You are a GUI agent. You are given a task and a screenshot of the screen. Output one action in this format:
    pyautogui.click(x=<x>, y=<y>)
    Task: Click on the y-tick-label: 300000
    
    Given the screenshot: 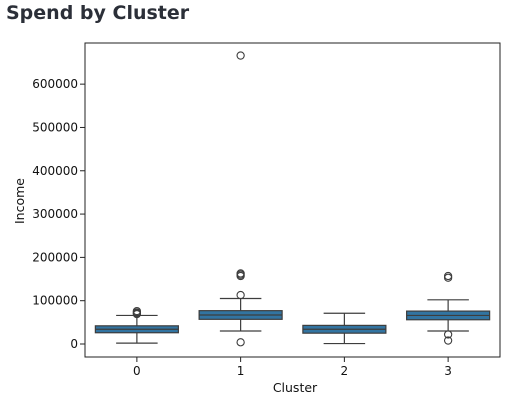 What is the action you would take?
    pyautogui.click(x=55, y=214)
    